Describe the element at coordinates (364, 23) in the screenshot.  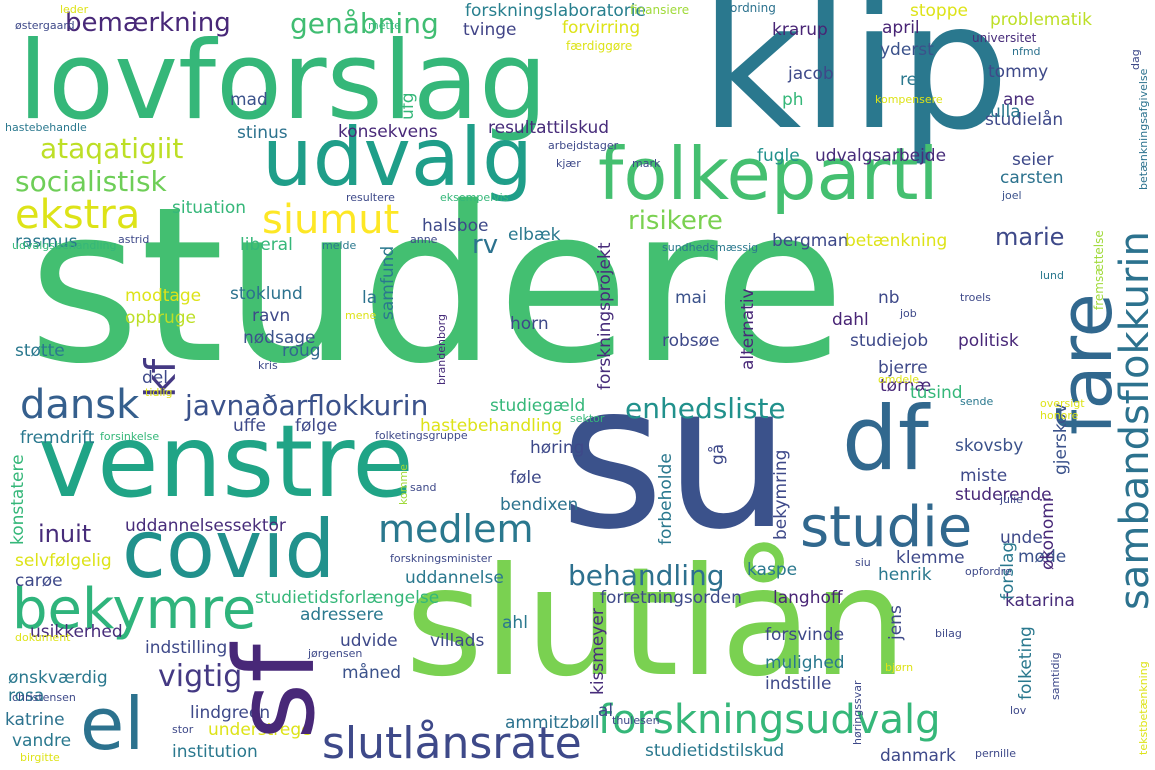
I see `word: genåbning` at that location.